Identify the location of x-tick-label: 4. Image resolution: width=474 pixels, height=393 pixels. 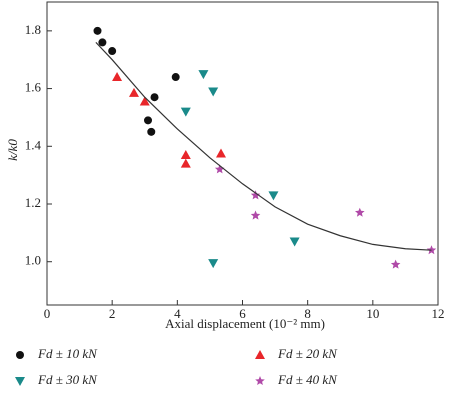
(177, 313).